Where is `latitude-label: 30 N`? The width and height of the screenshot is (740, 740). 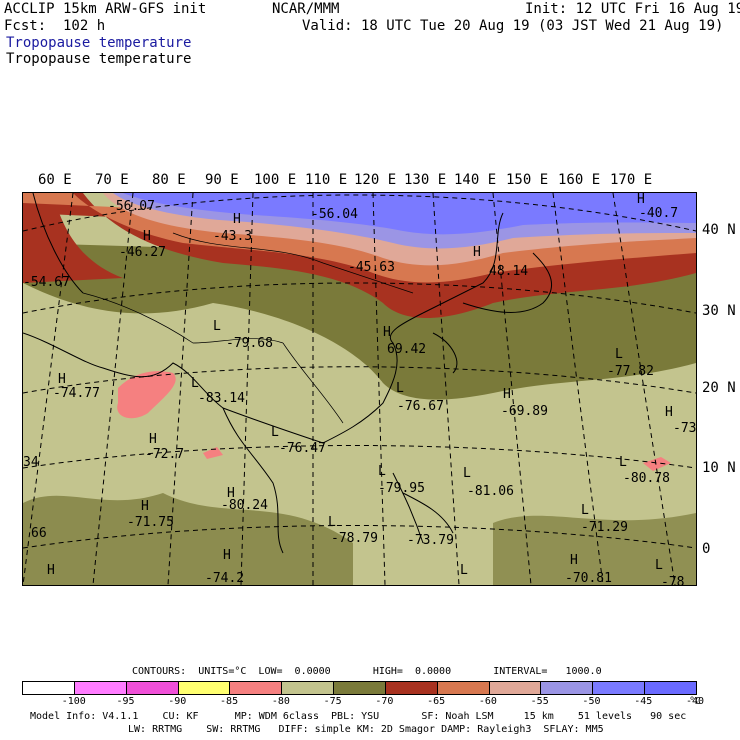
latitude-label: 30 N is located at coordinates (719, 311).